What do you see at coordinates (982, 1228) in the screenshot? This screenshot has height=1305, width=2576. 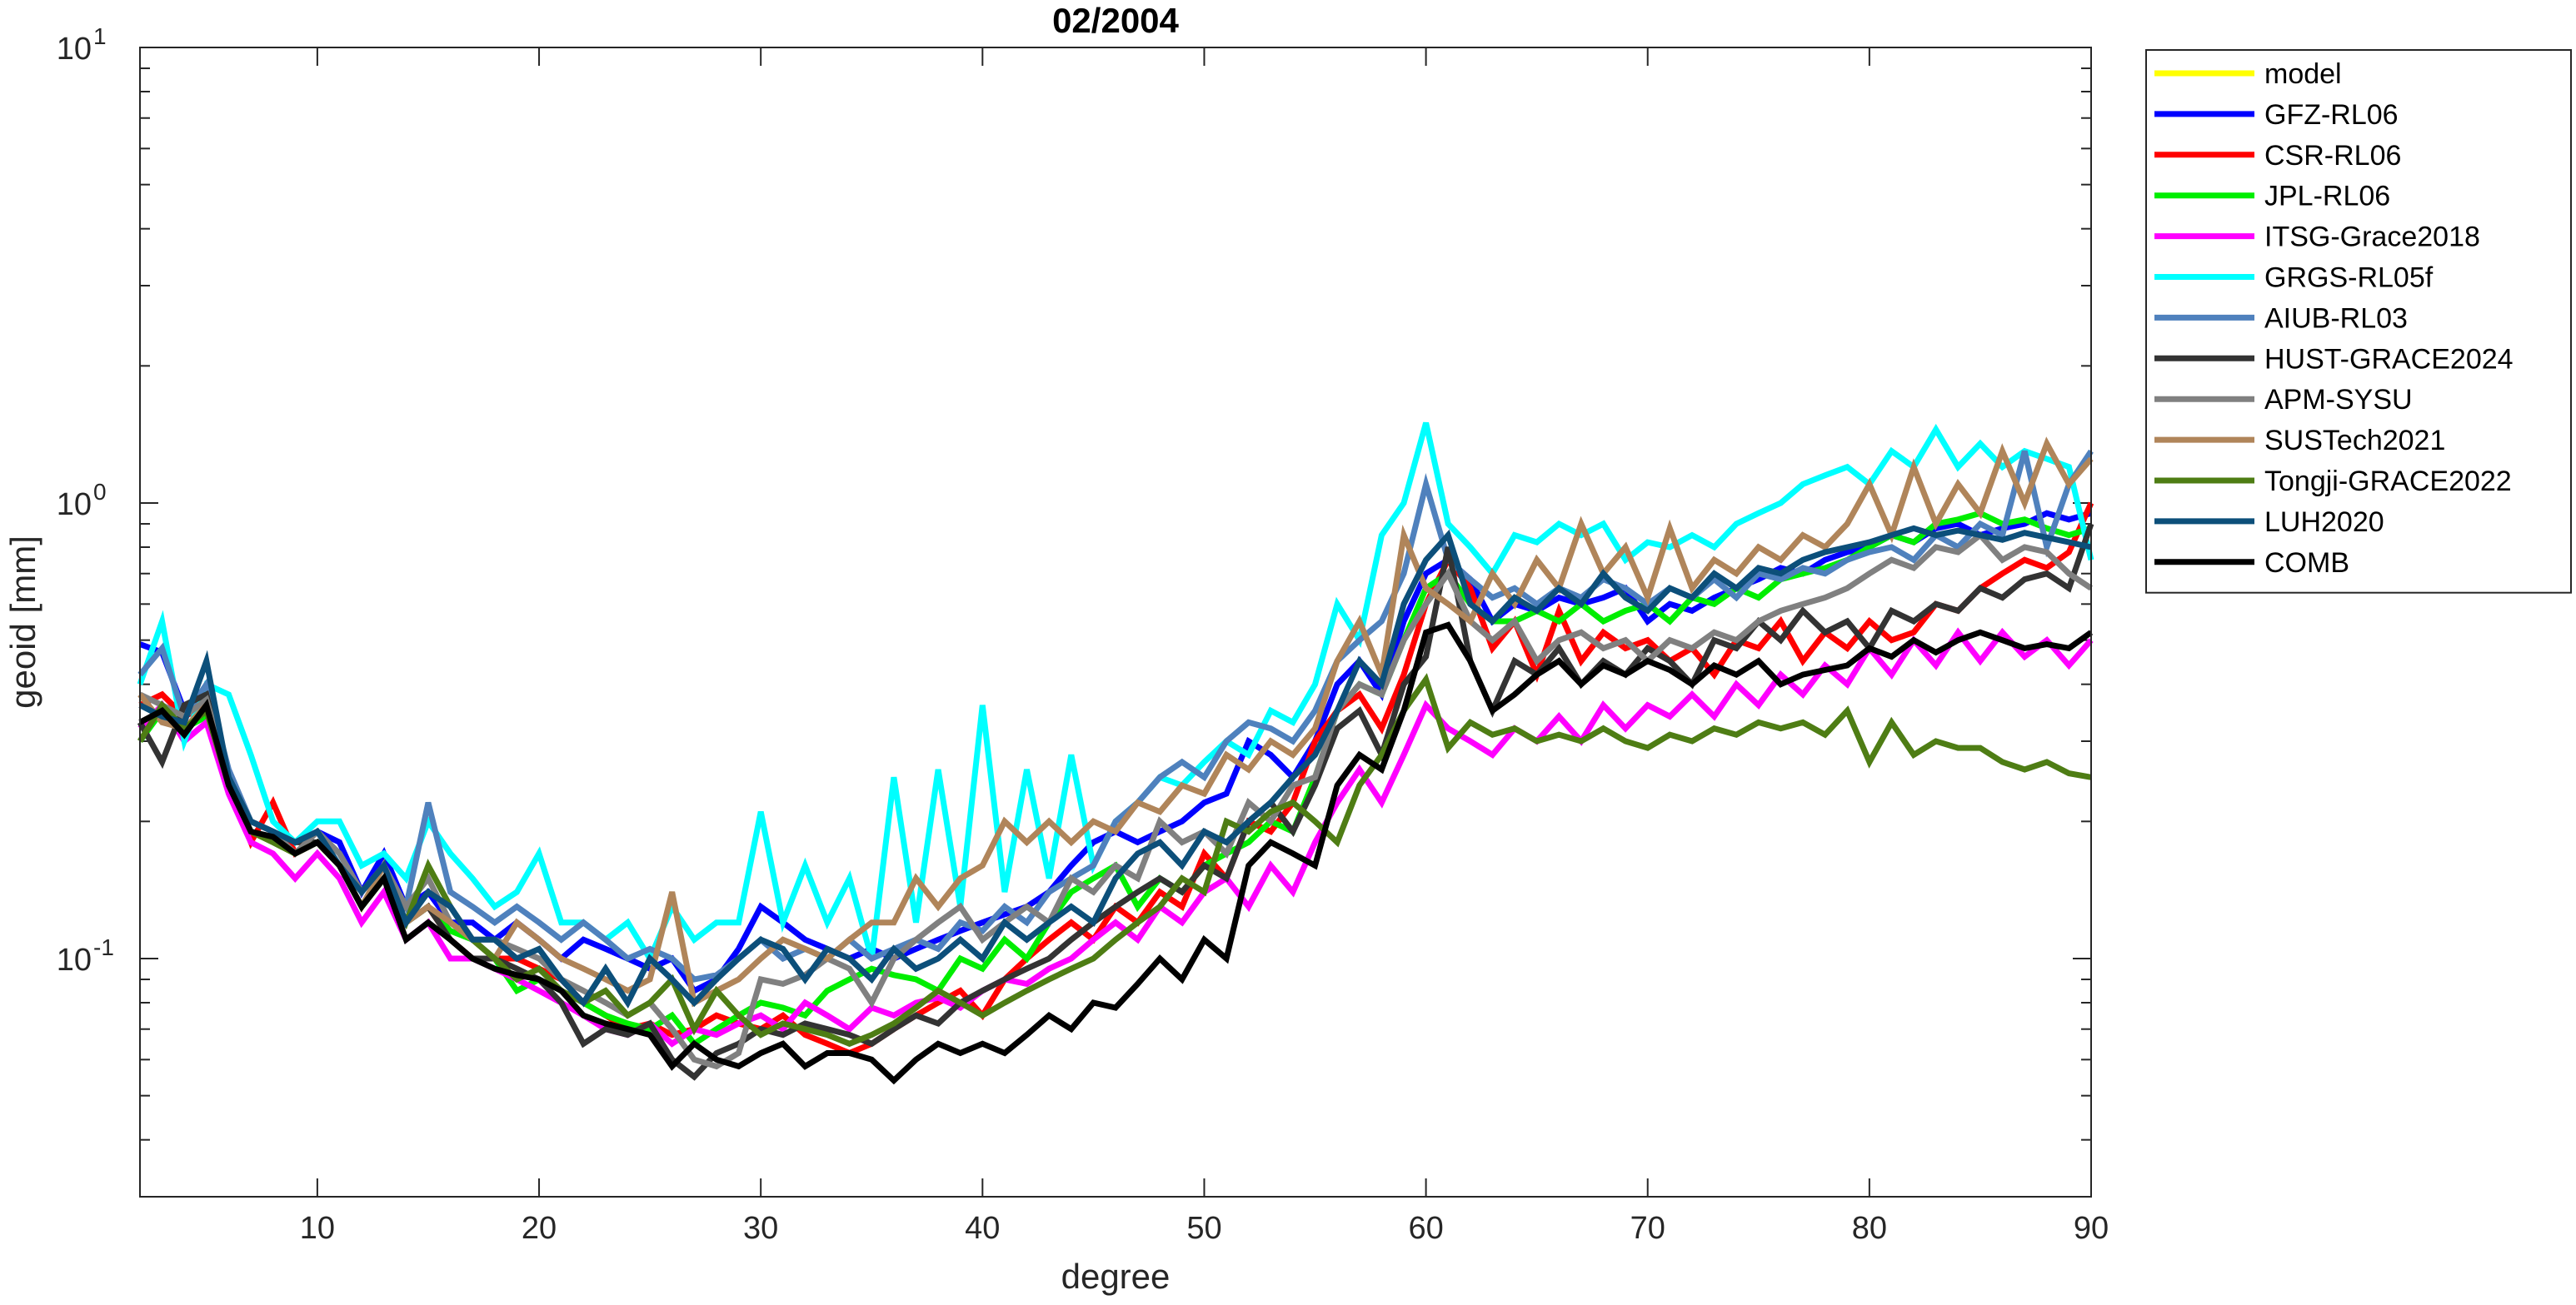 I see `x-tick-label: 40` at bounding box center [982, 1228].